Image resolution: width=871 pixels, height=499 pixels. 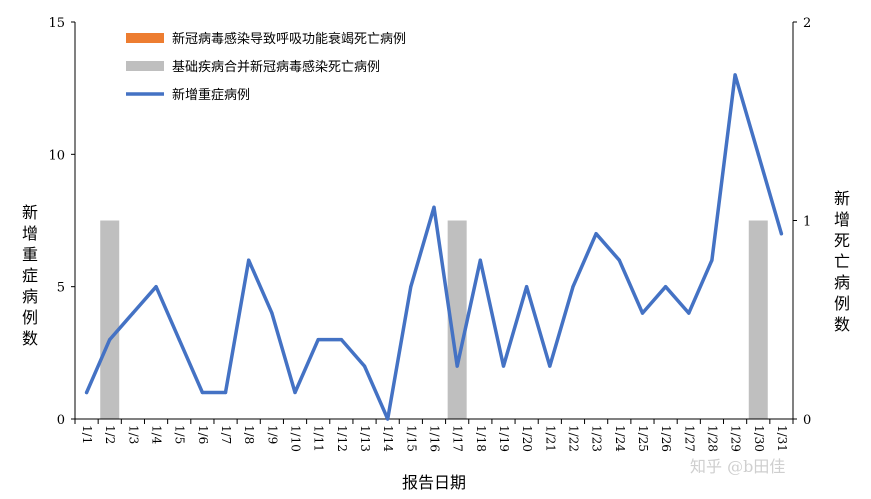 What do you see at coordinates (226, 434) in the screenshot?
I see `x-tick-label: 1/7` at bounding box center [226, 434].